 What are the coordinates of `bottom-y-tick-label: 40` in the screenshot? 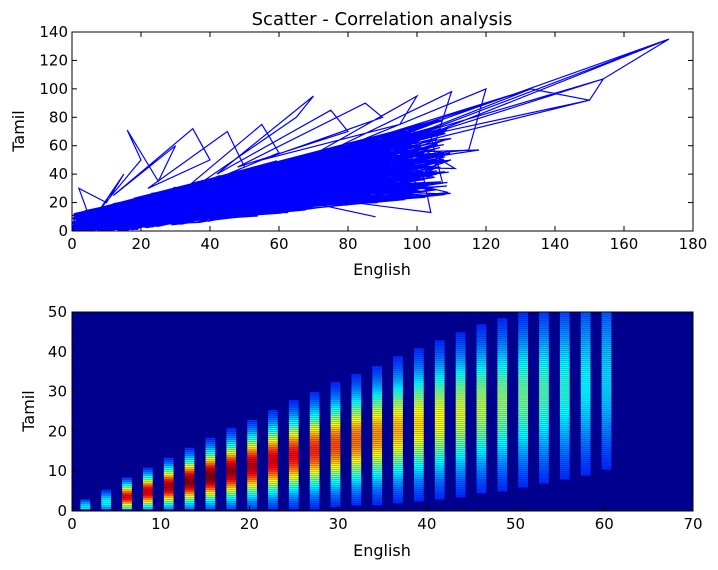 It's located at (57, 352).